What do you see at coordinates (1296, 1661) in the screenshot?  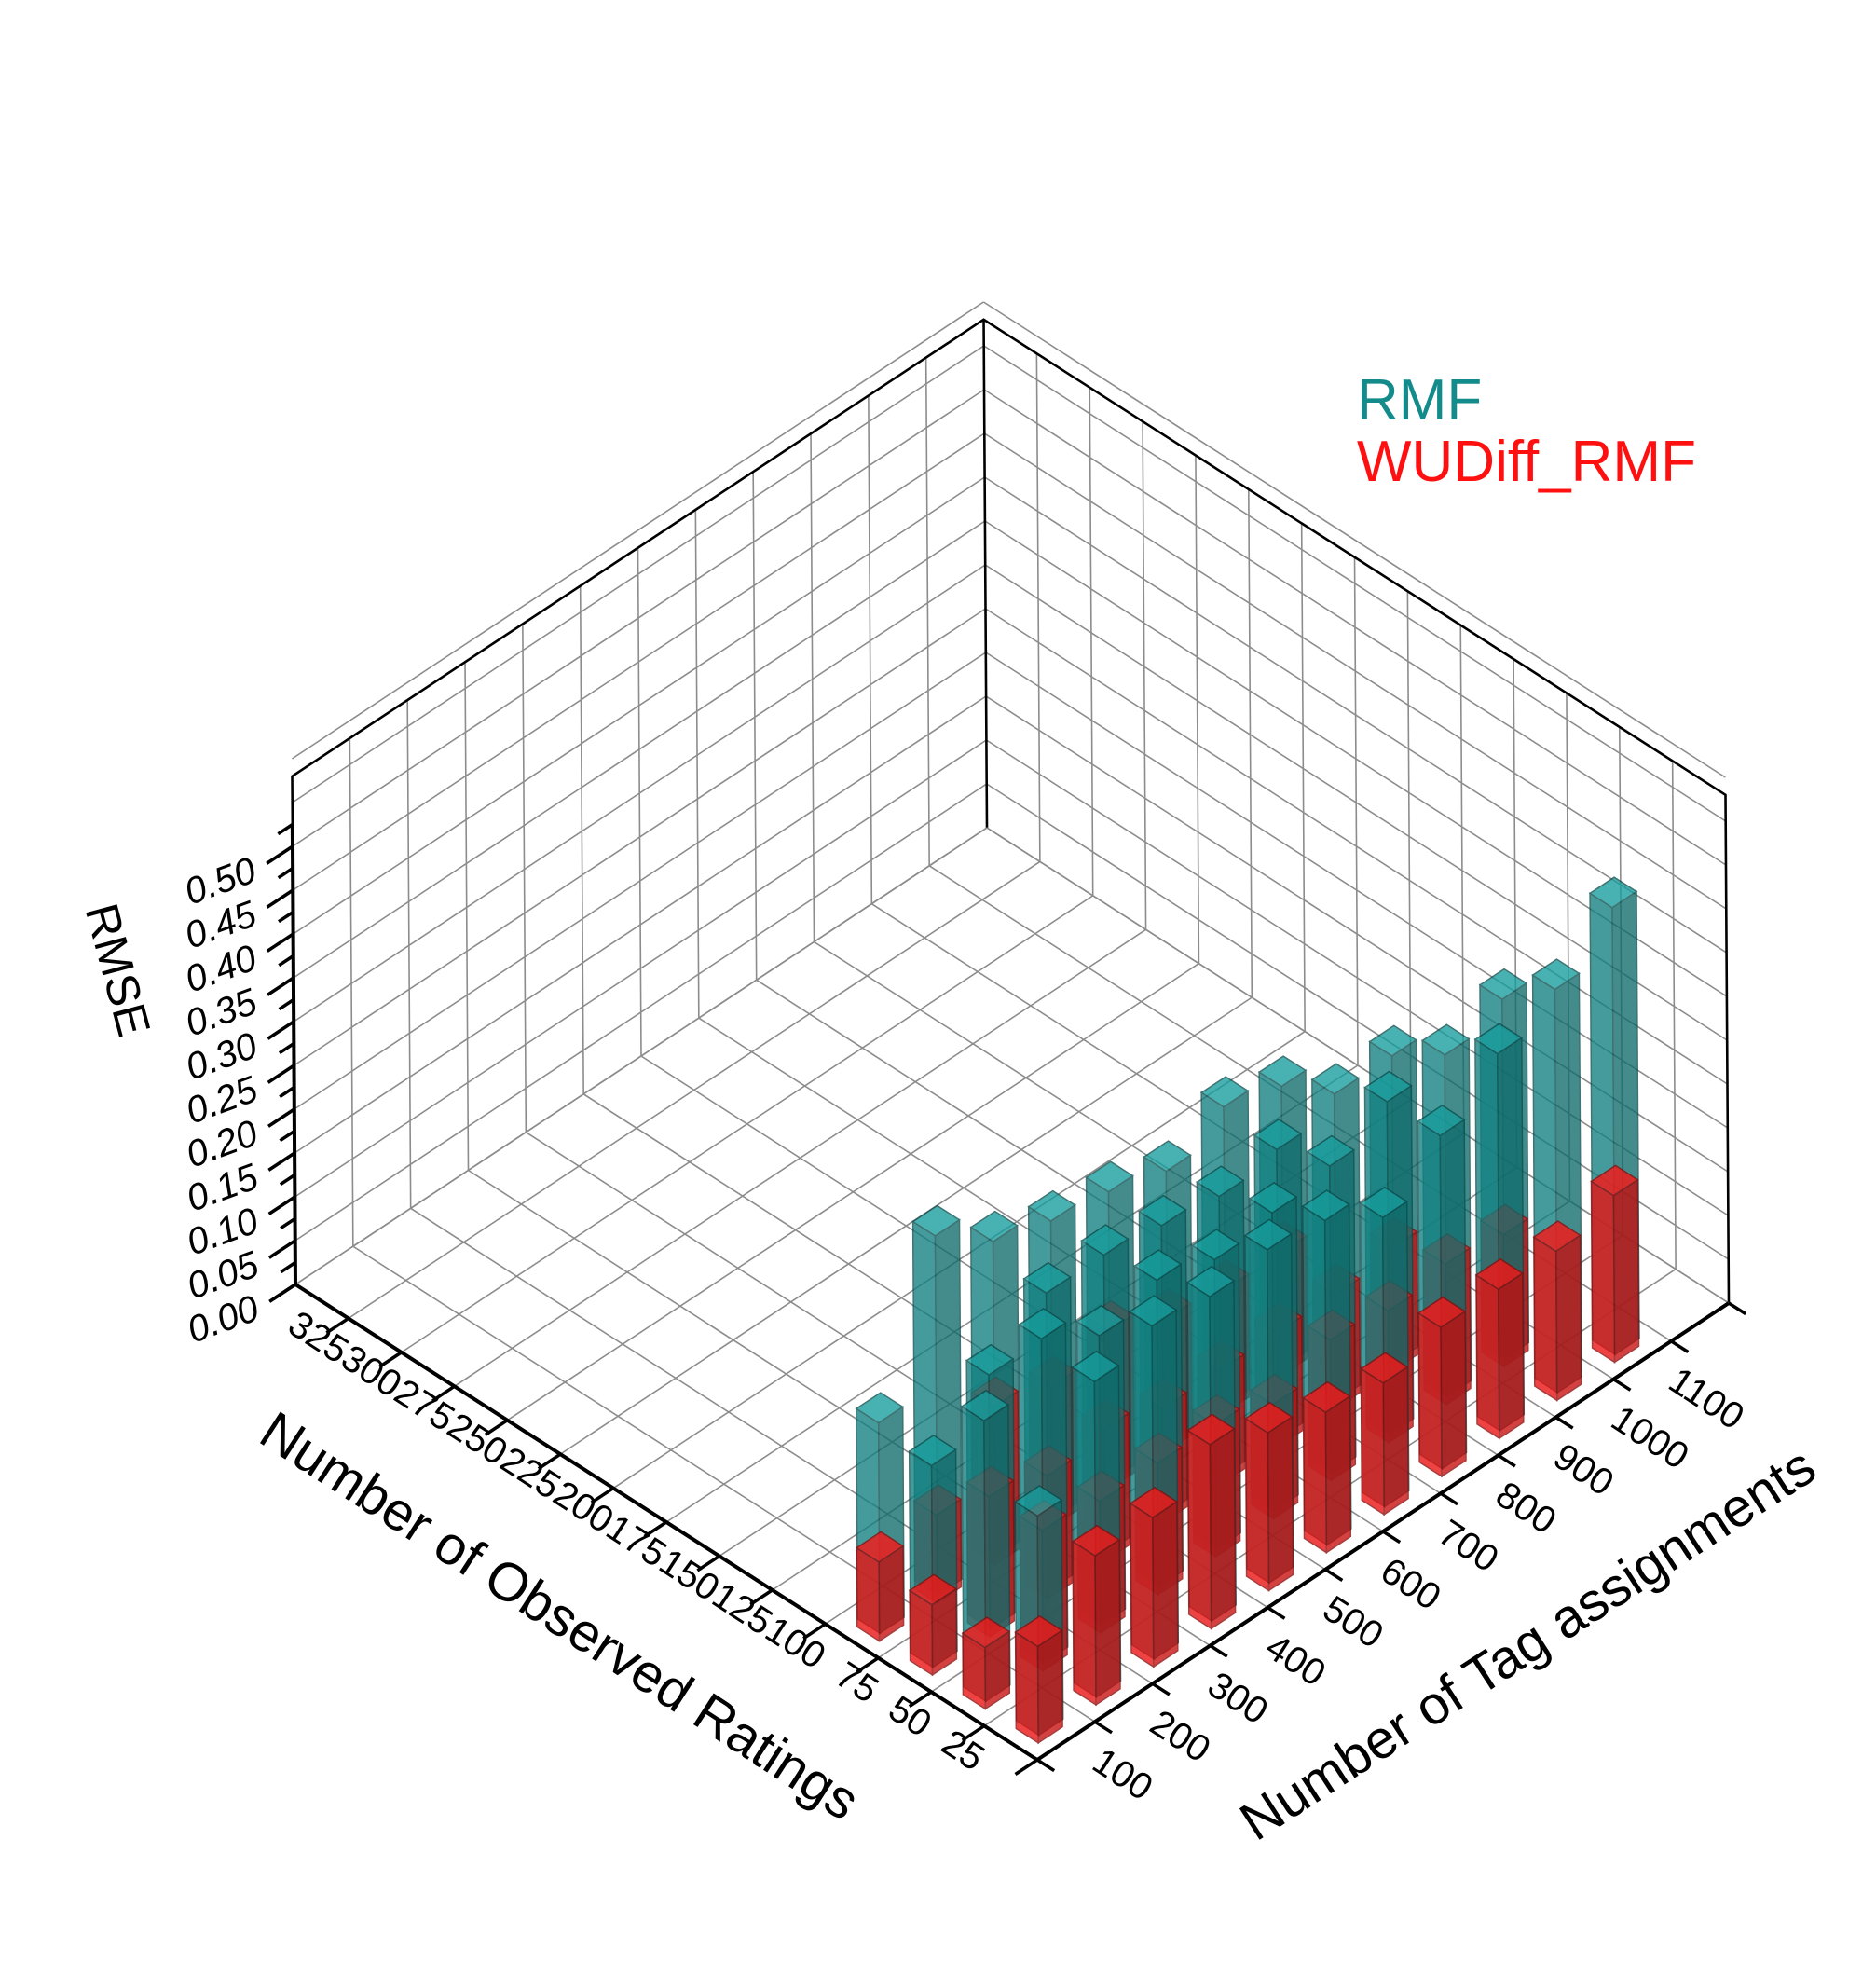 I see `y-tick-label: 400` at bounding box center [1296, 1661].